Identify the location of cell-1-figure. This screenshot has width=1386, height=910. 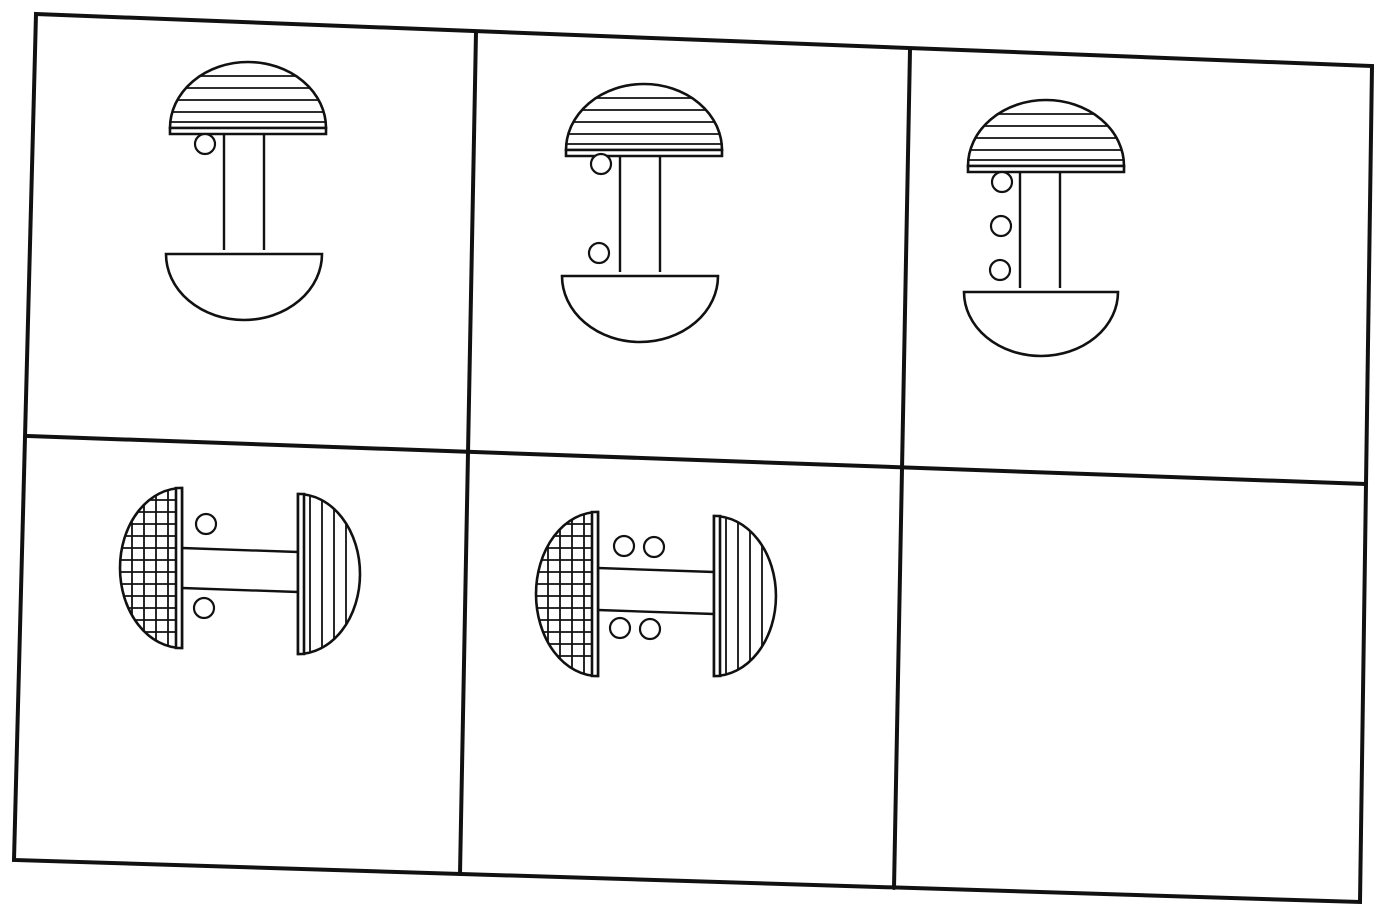
(246, 191).